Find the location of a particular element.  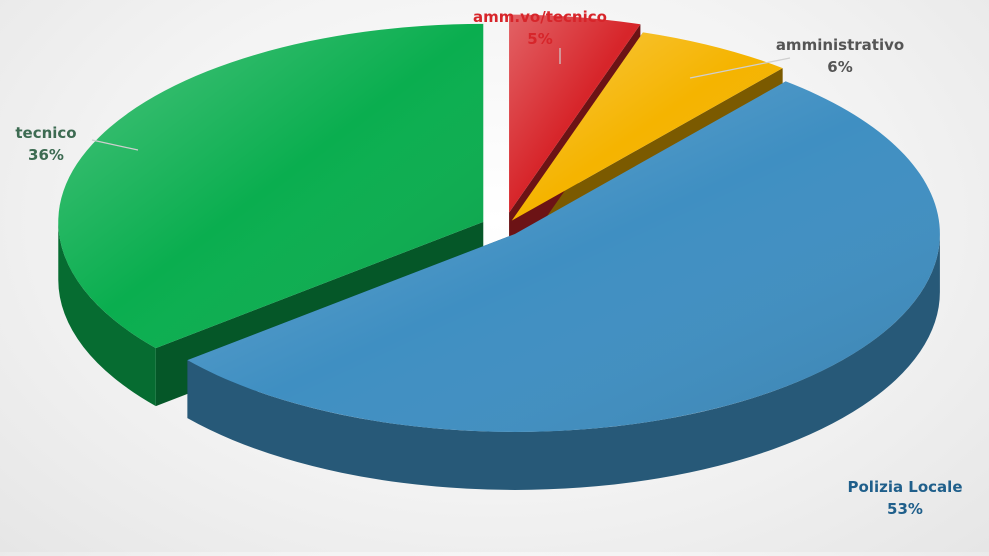

slice-value-label-0: 5% is located at coordinates (539, 39).